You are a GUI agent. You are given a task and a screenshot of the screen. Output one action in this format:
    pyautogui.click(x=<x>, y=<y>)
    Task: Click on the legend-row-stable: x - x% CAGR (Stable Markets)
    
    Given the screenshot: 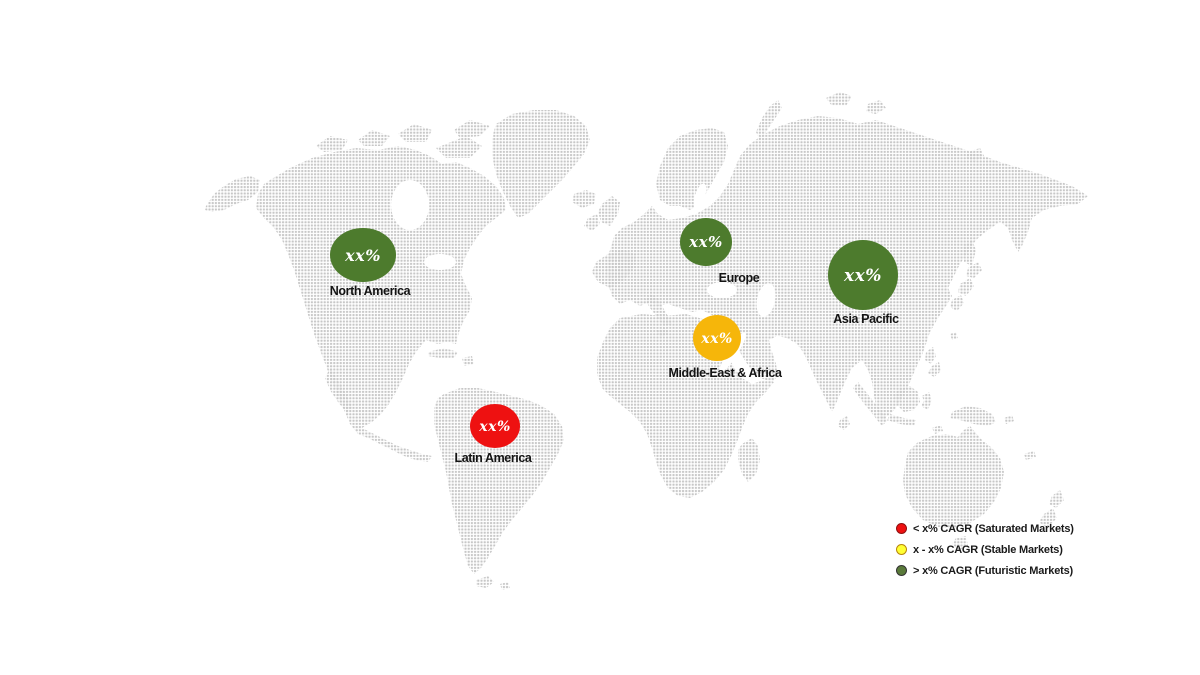 What is the action you would take?
    pyautogui.click(x=985, y=549)
    